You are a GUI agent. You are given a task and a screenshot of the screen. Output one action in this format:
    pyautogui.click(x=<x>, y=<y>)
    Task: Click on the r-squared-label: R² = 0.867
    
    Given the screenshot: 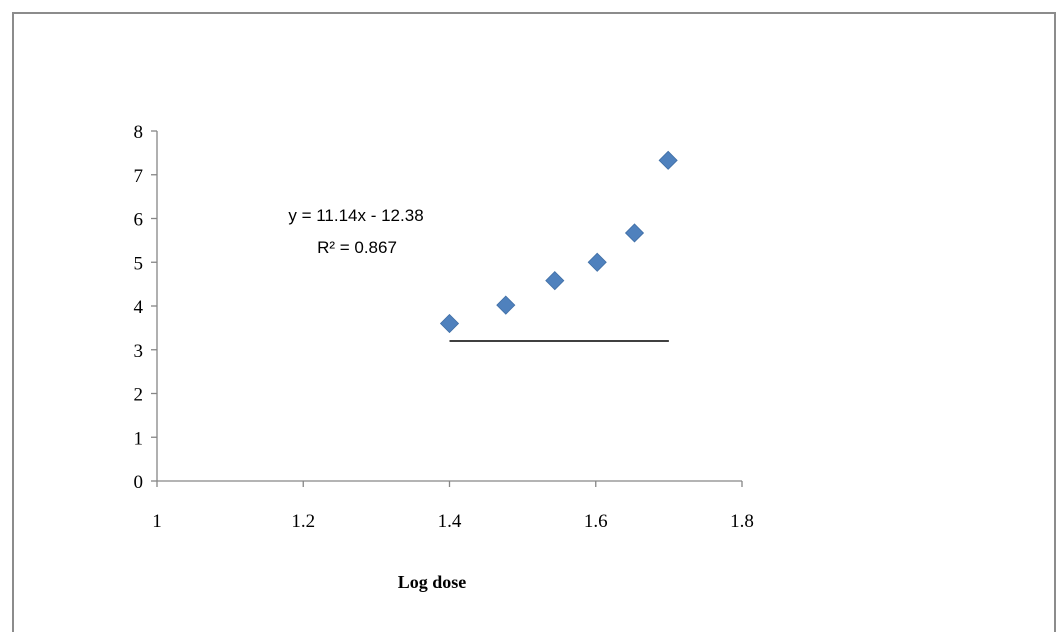 What is the action you would take?
    pyautogui.click(x=357, y=247)
    